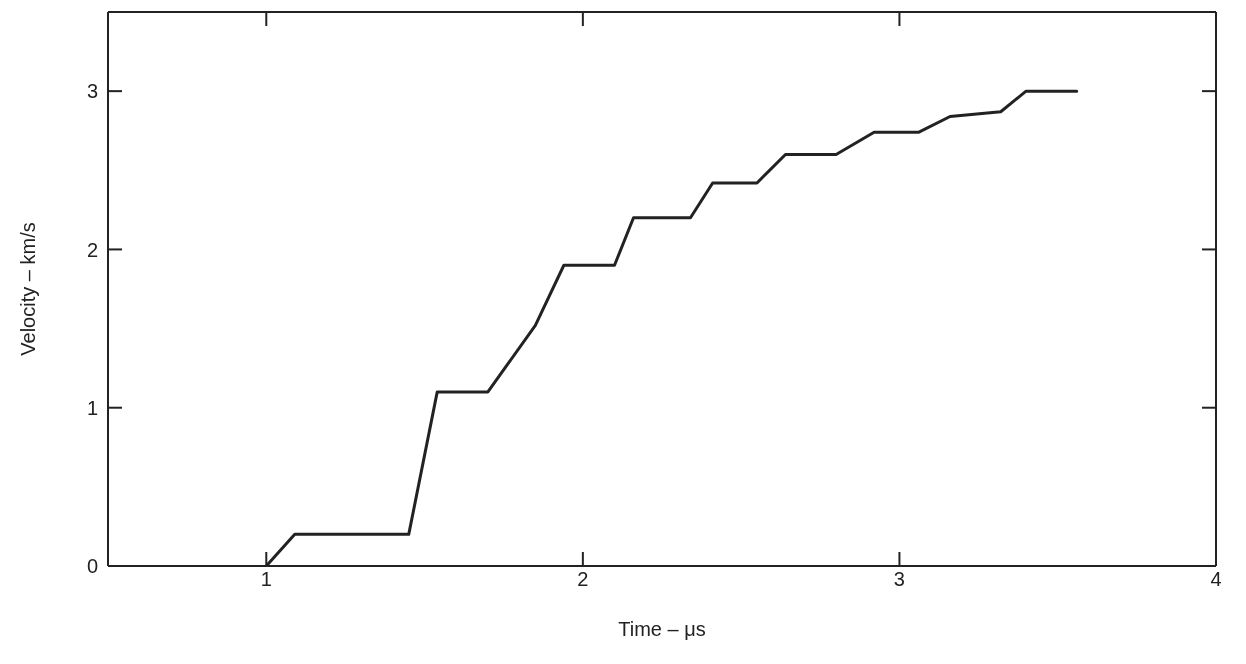 The image size is (1246, 664). Describe the element at coordinates (583, 579) in the screenshot. I see `x-tick-label: 2` at that location.